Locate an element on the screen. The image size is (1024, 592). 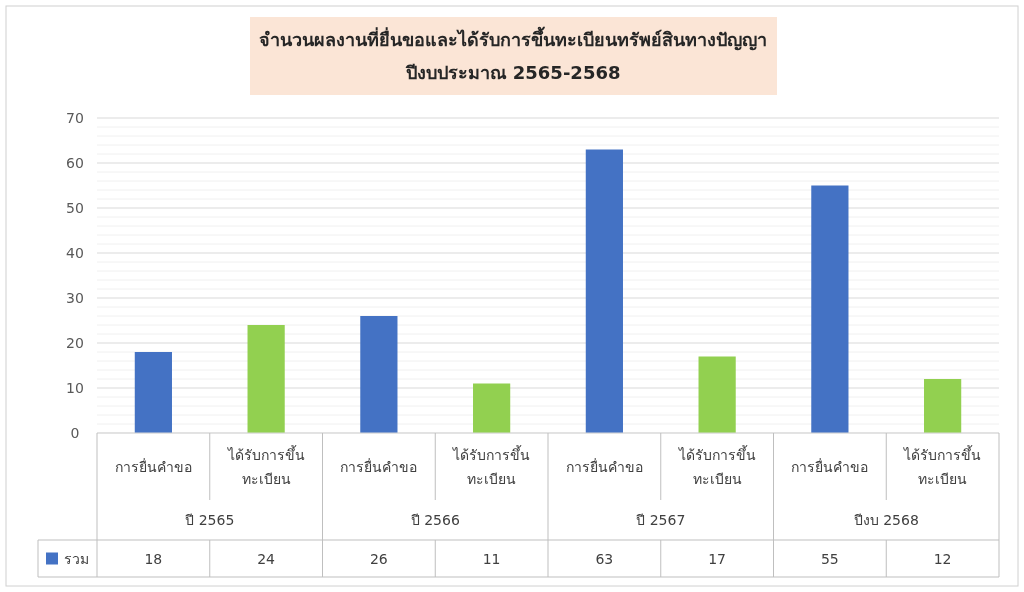
data-label: 12 is located at coordinates (942, 559).